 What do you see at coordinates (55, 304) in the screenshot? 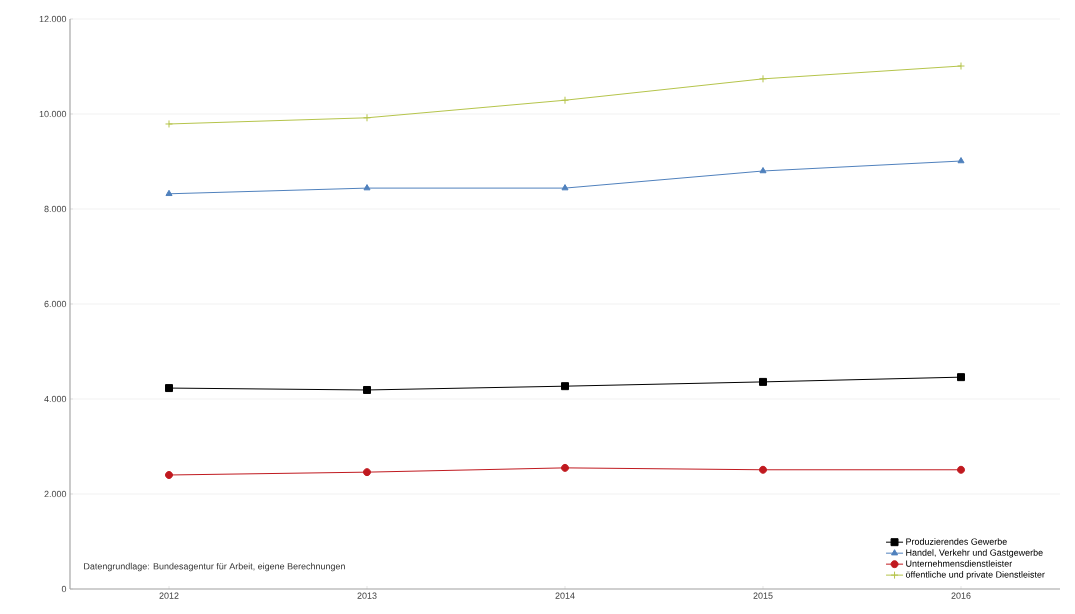
I see `y-tick-label: 6.000` at bounding box center [55, 304].